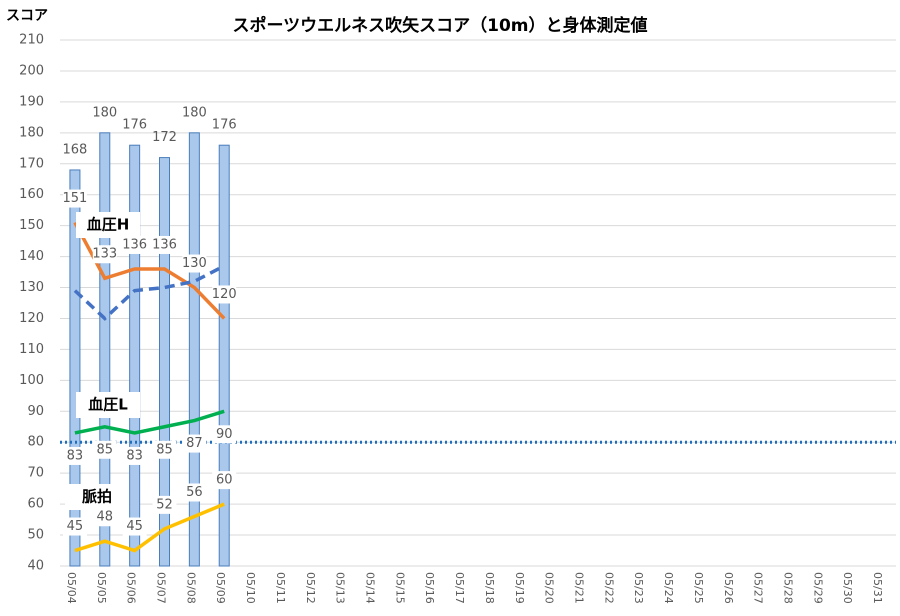  I want to click on data-label: 48, so click(105, 517).